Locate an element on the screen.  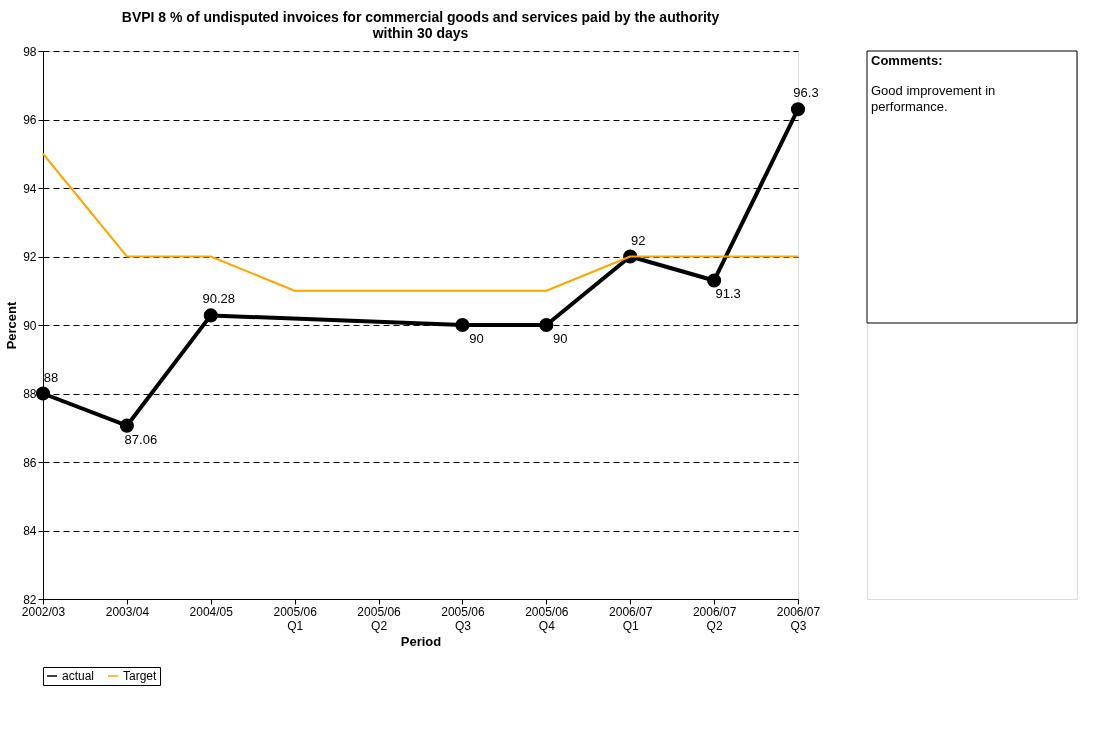
y-tick-label: 92 is located at coordinates (30, 257).